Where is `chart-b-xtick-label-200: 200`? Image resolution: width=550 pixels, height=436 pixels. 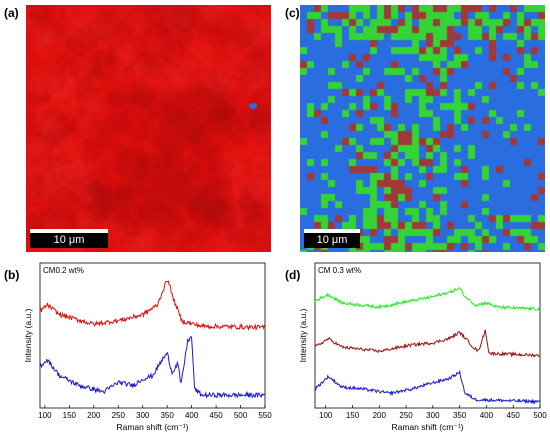 chart-b-xtick-label-200: 200 is located at coordinates (94, 415).